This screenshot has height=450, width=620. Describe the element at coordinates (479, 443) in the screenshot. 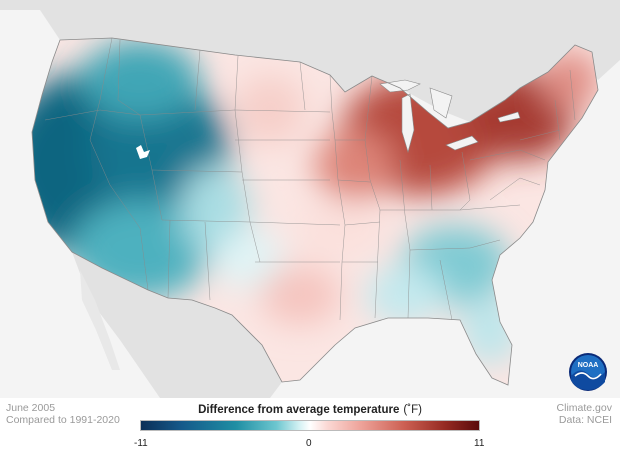

I see `legend-max-label: 11` at that location.